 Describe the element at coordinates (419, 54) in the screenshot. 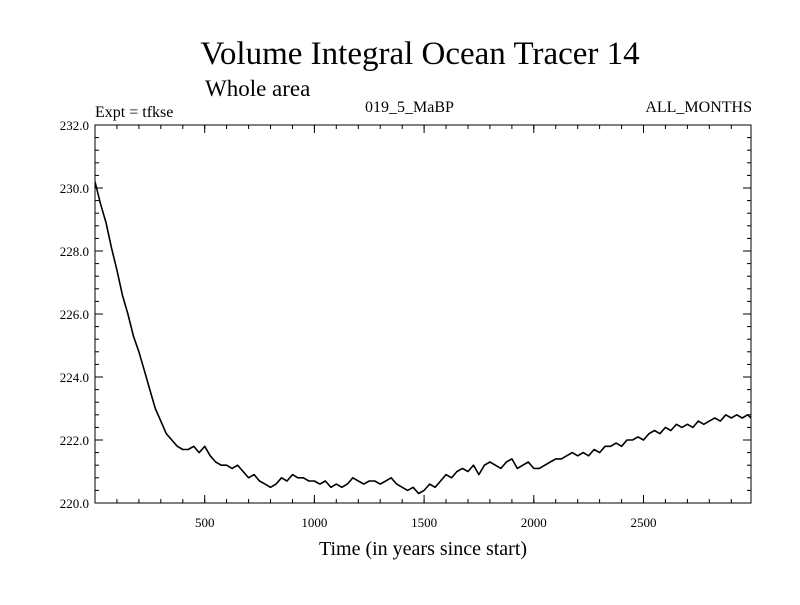

I see `chart-title: Volume Integral Ocean Tracer 14` at that location.